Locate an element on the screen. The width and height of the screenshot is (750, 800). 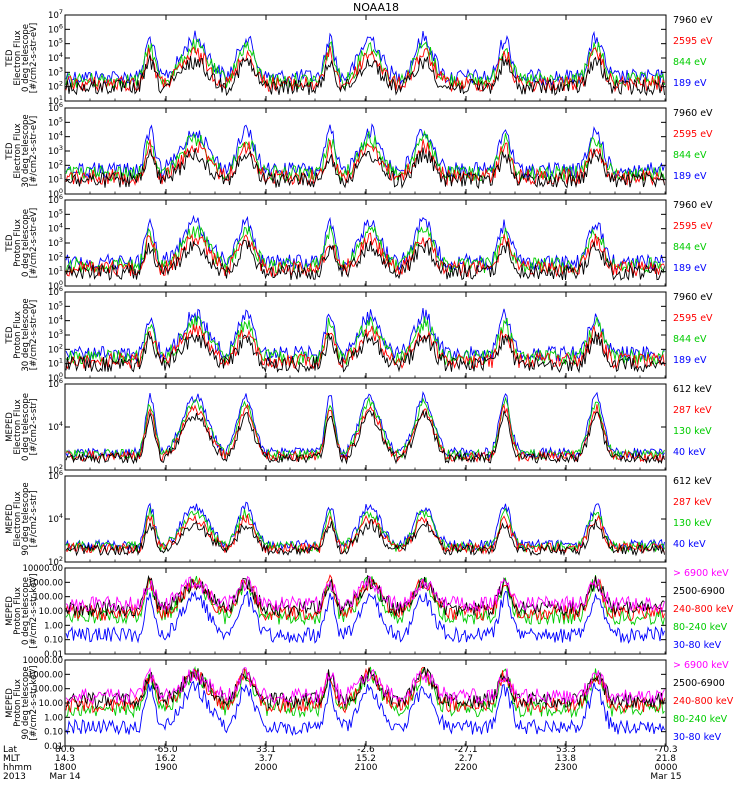
y-tick-label-3: 10⁴ is located at coordinates (55, 57).